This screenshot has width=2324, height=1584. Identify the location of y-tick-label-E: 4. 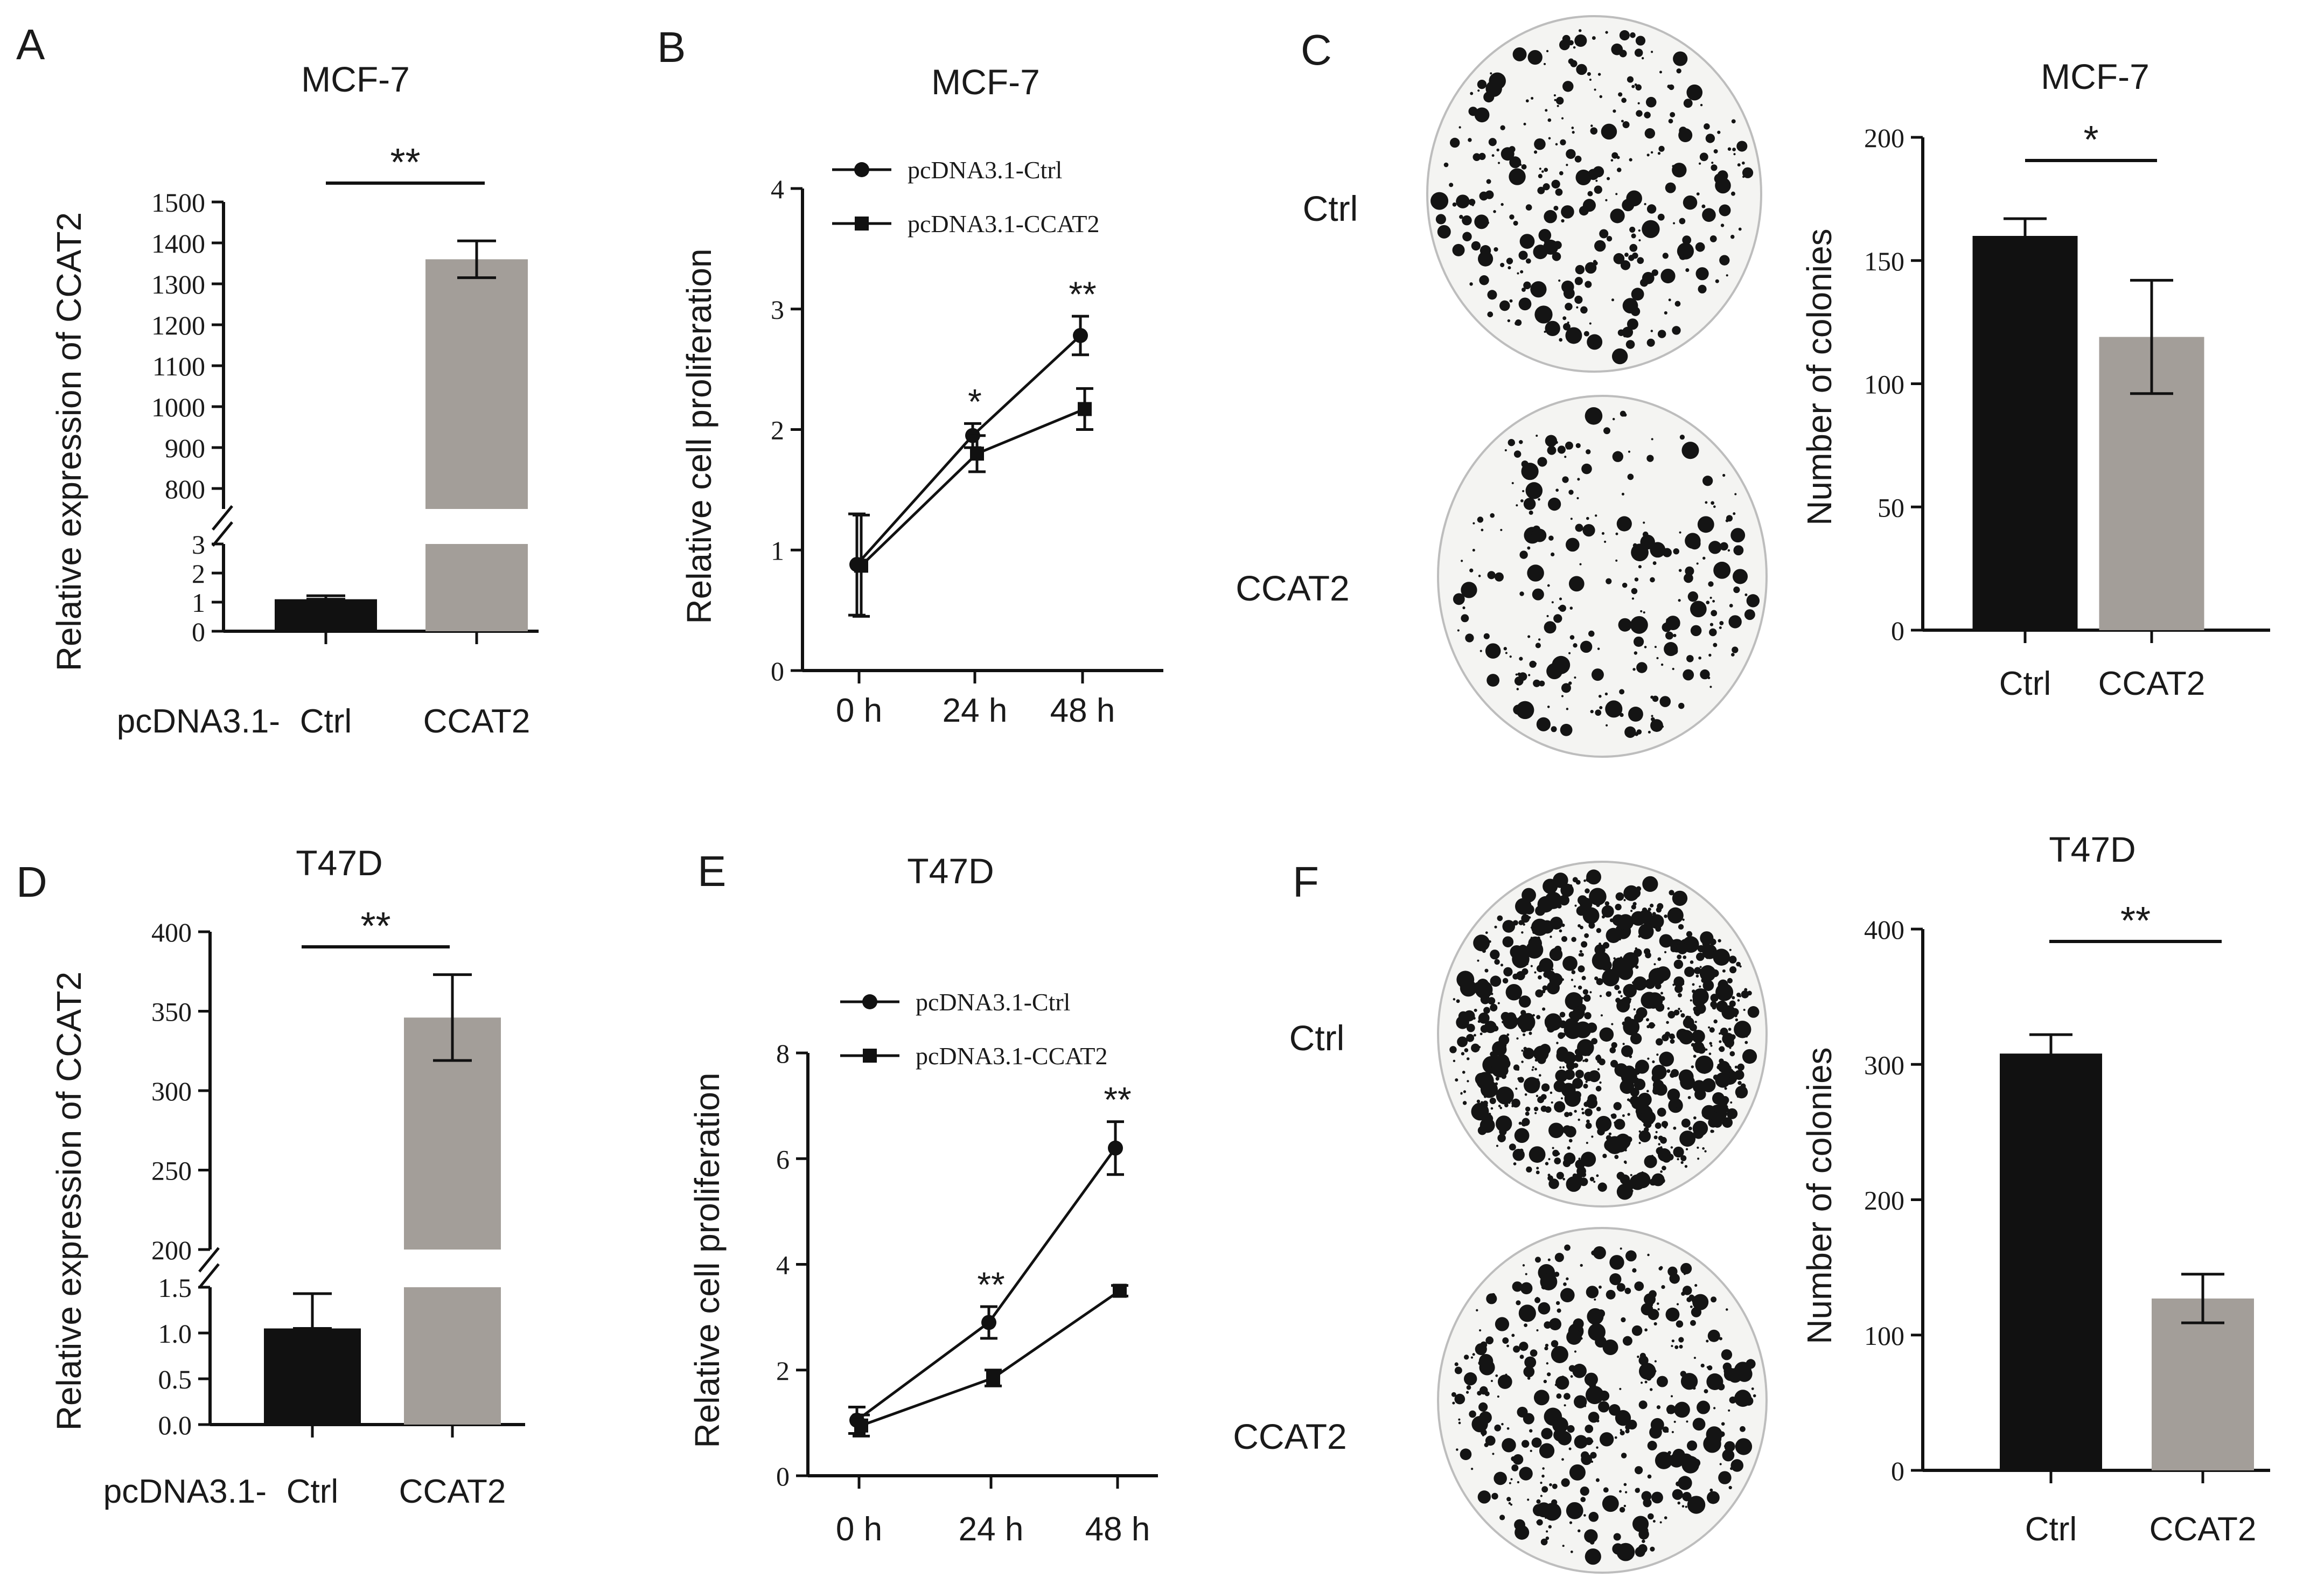
(783, 1265).